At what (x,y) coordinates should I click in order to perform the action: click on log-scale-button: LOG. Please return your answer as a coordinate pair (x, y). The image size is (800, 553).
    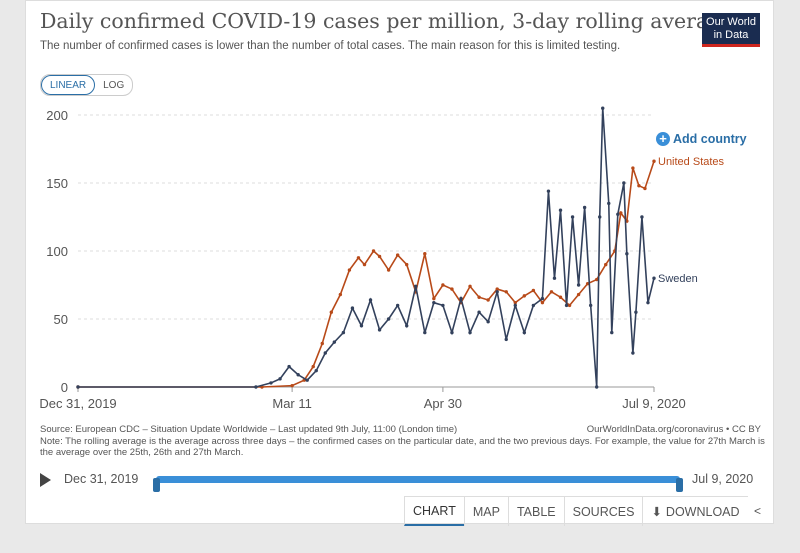
    Looking at the image, I should click on (114, 85).